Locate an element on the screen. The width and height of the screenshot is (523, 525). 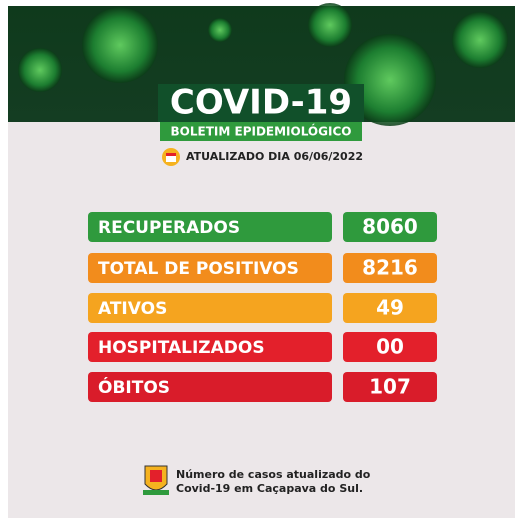
calendar-icon is located at coordinates (171, 157).